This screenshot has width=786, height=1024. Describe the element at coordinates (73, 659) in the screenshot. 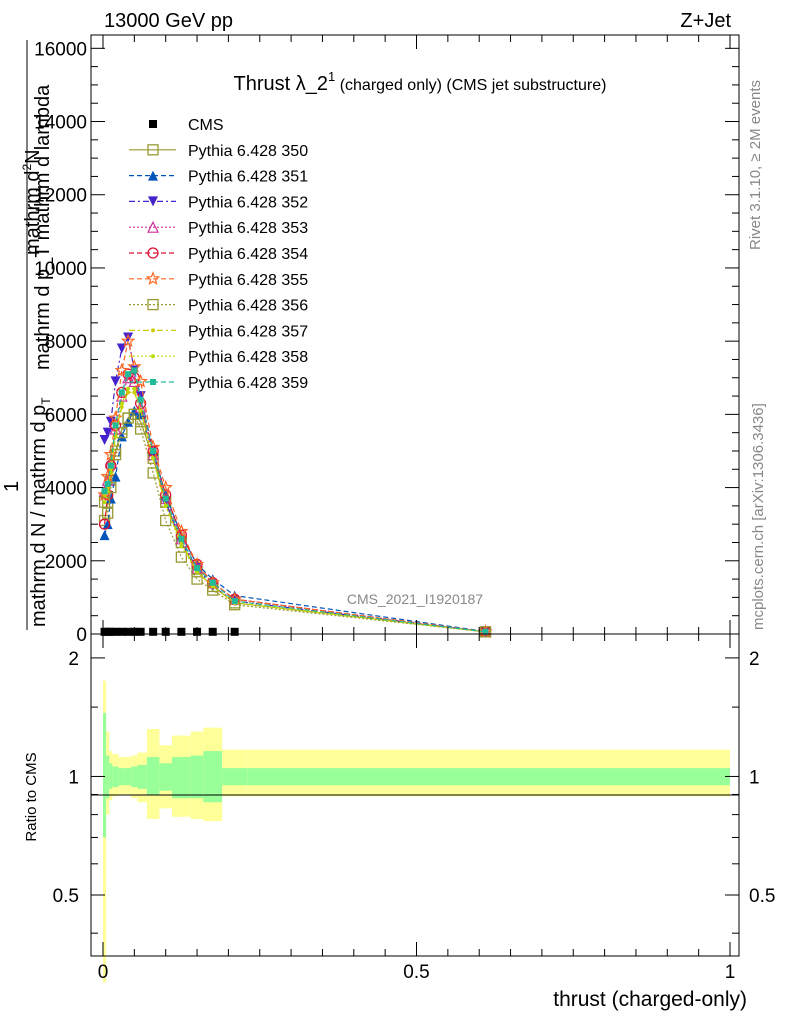

I see `ratio-y-tick-label: 2` at that location.